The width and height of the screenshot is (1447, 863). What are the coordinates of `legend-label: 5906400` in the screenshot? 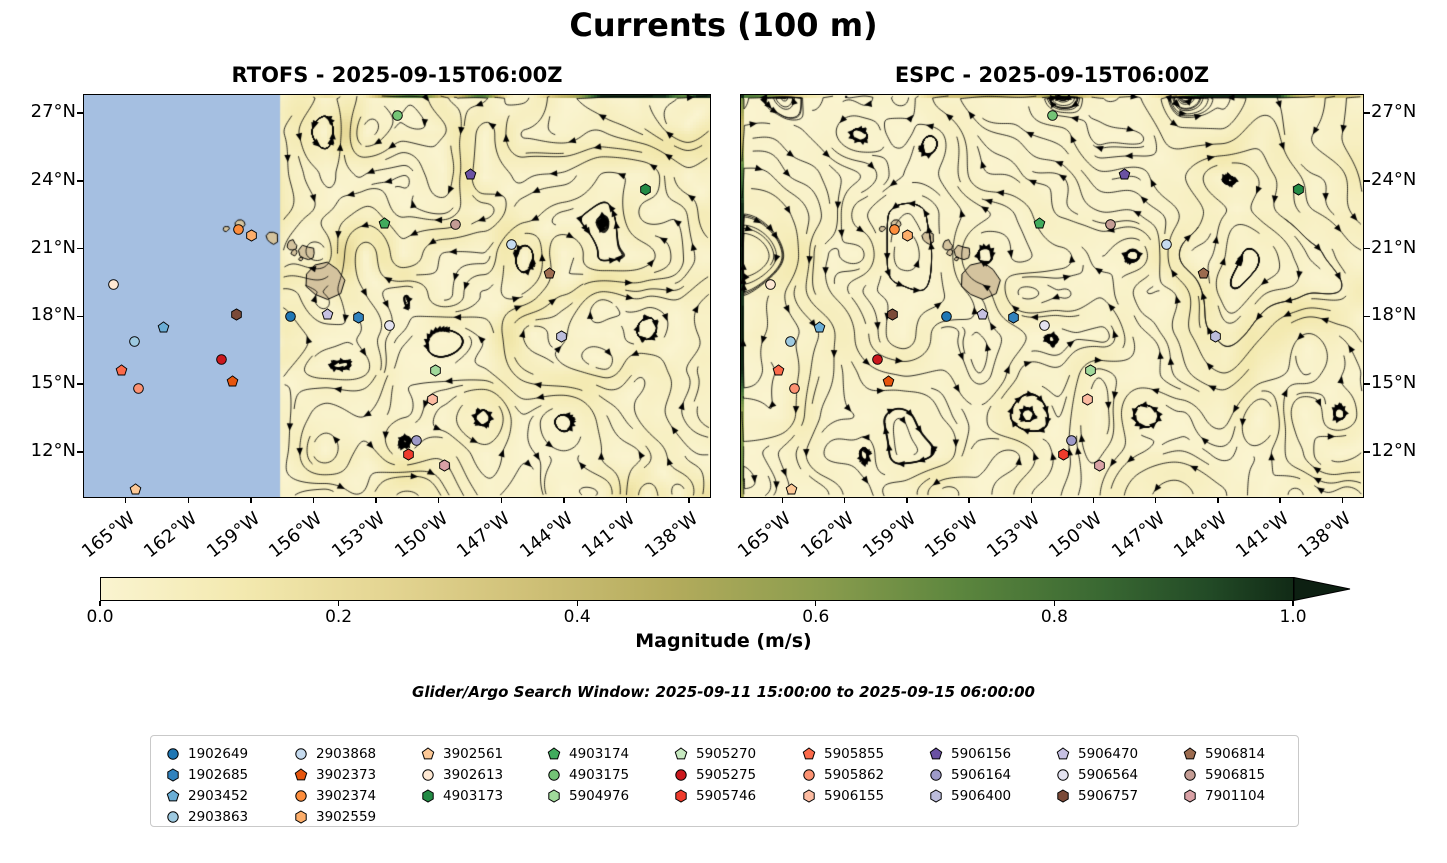 It's located at (981, 795).